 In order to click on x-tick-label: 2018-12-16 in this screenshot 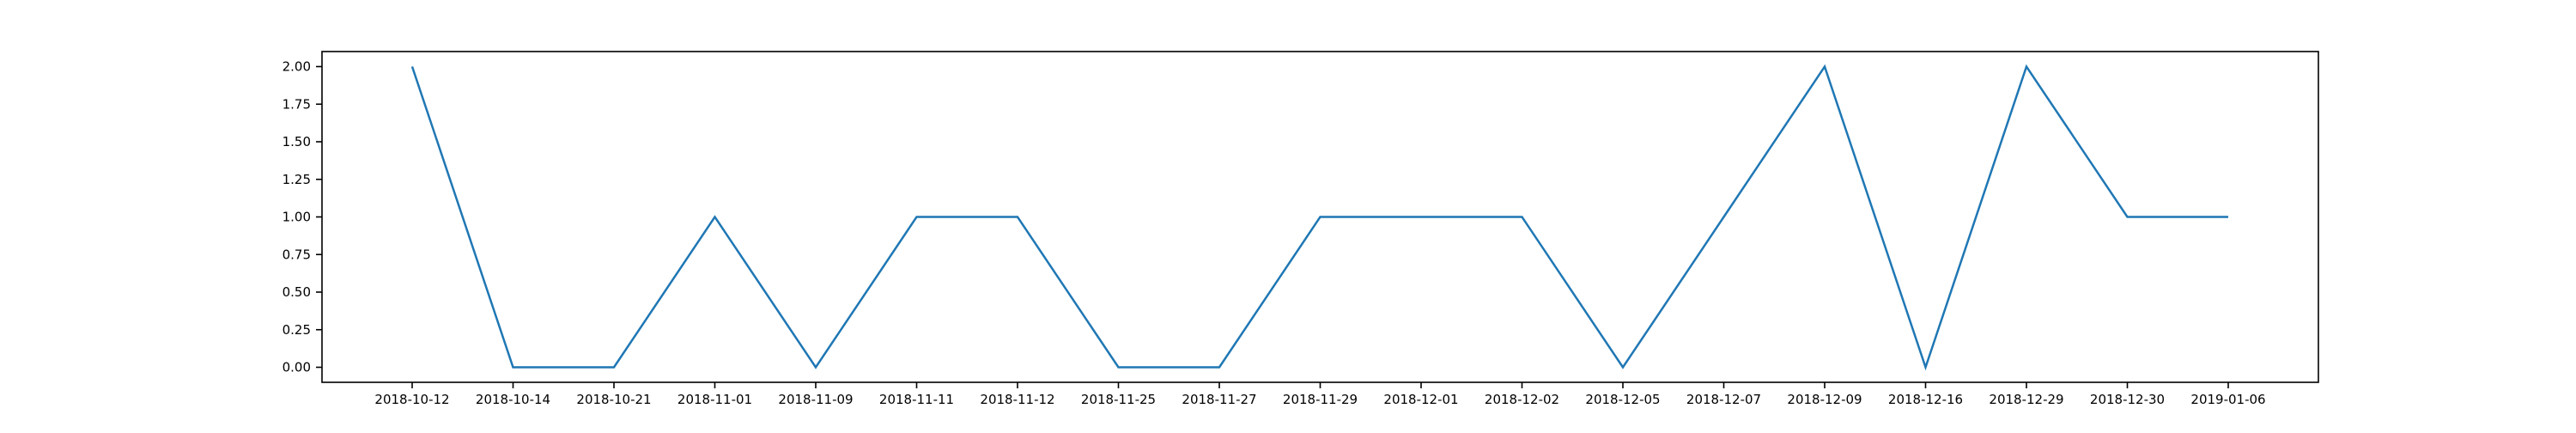, I will do `click(1925, 399)`.